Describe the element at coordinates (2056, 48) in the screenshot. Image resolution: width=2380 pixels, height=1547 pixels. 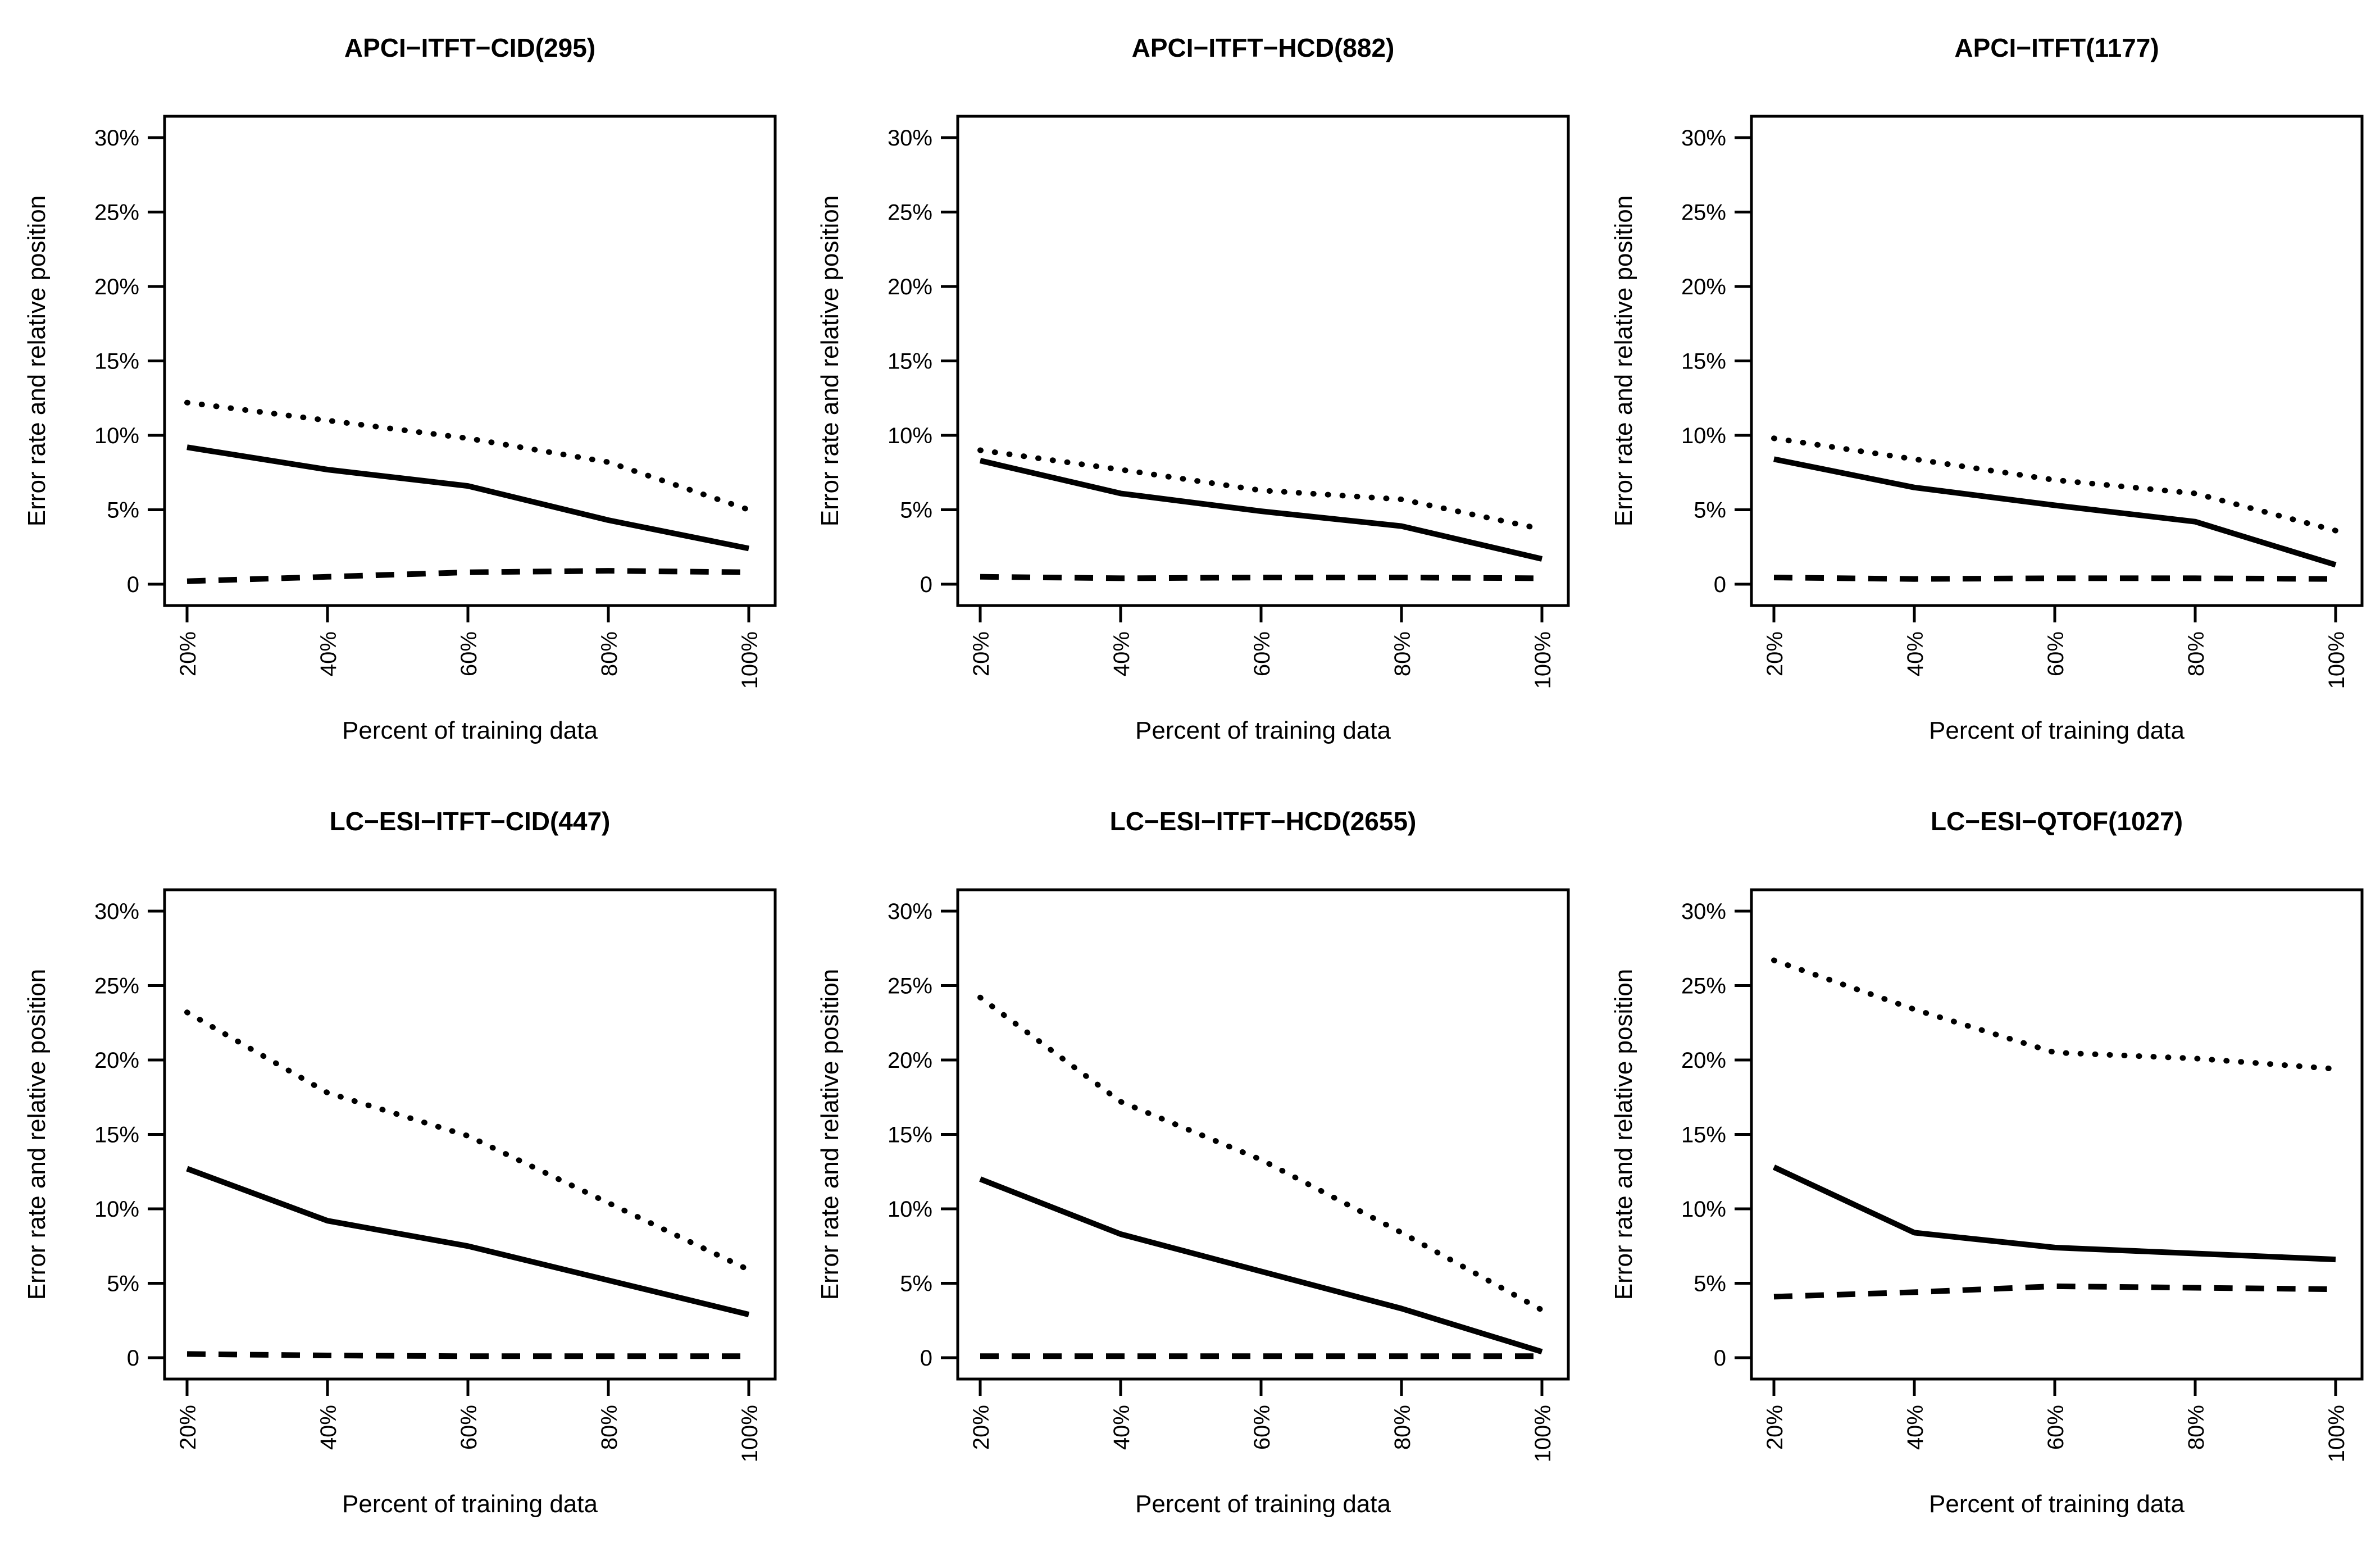
I see `panel-title: APCI−ITFT(1177)` at that location.